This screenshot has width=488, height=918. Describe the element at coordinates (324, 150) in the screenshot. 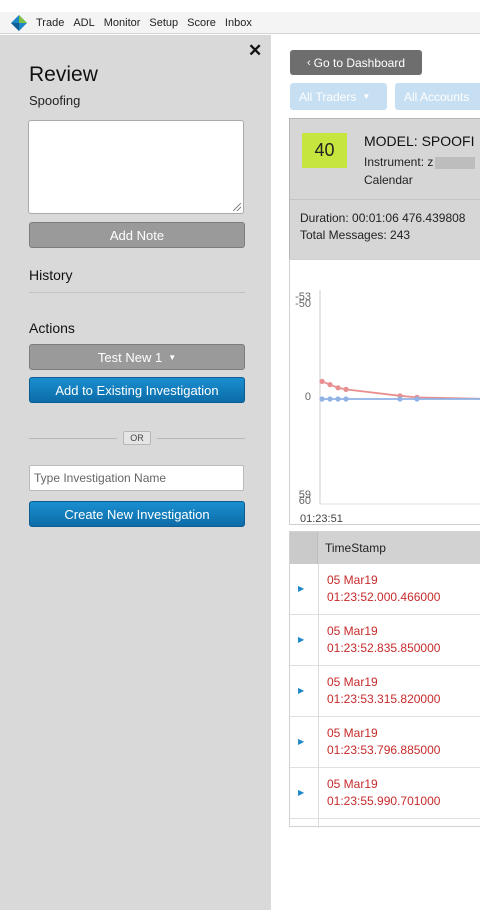

I see `score-badge: 40` at that location.